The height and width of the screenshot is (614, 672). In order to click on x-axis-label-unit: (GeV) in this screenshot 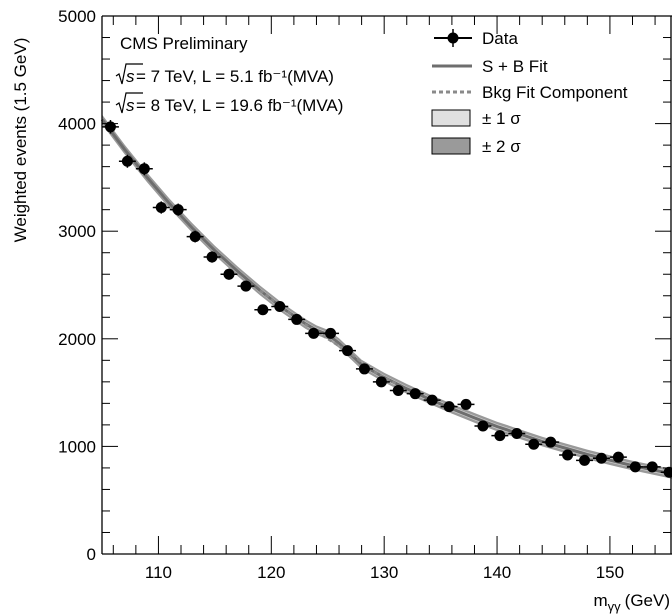, I will do `click(647, 600)`.